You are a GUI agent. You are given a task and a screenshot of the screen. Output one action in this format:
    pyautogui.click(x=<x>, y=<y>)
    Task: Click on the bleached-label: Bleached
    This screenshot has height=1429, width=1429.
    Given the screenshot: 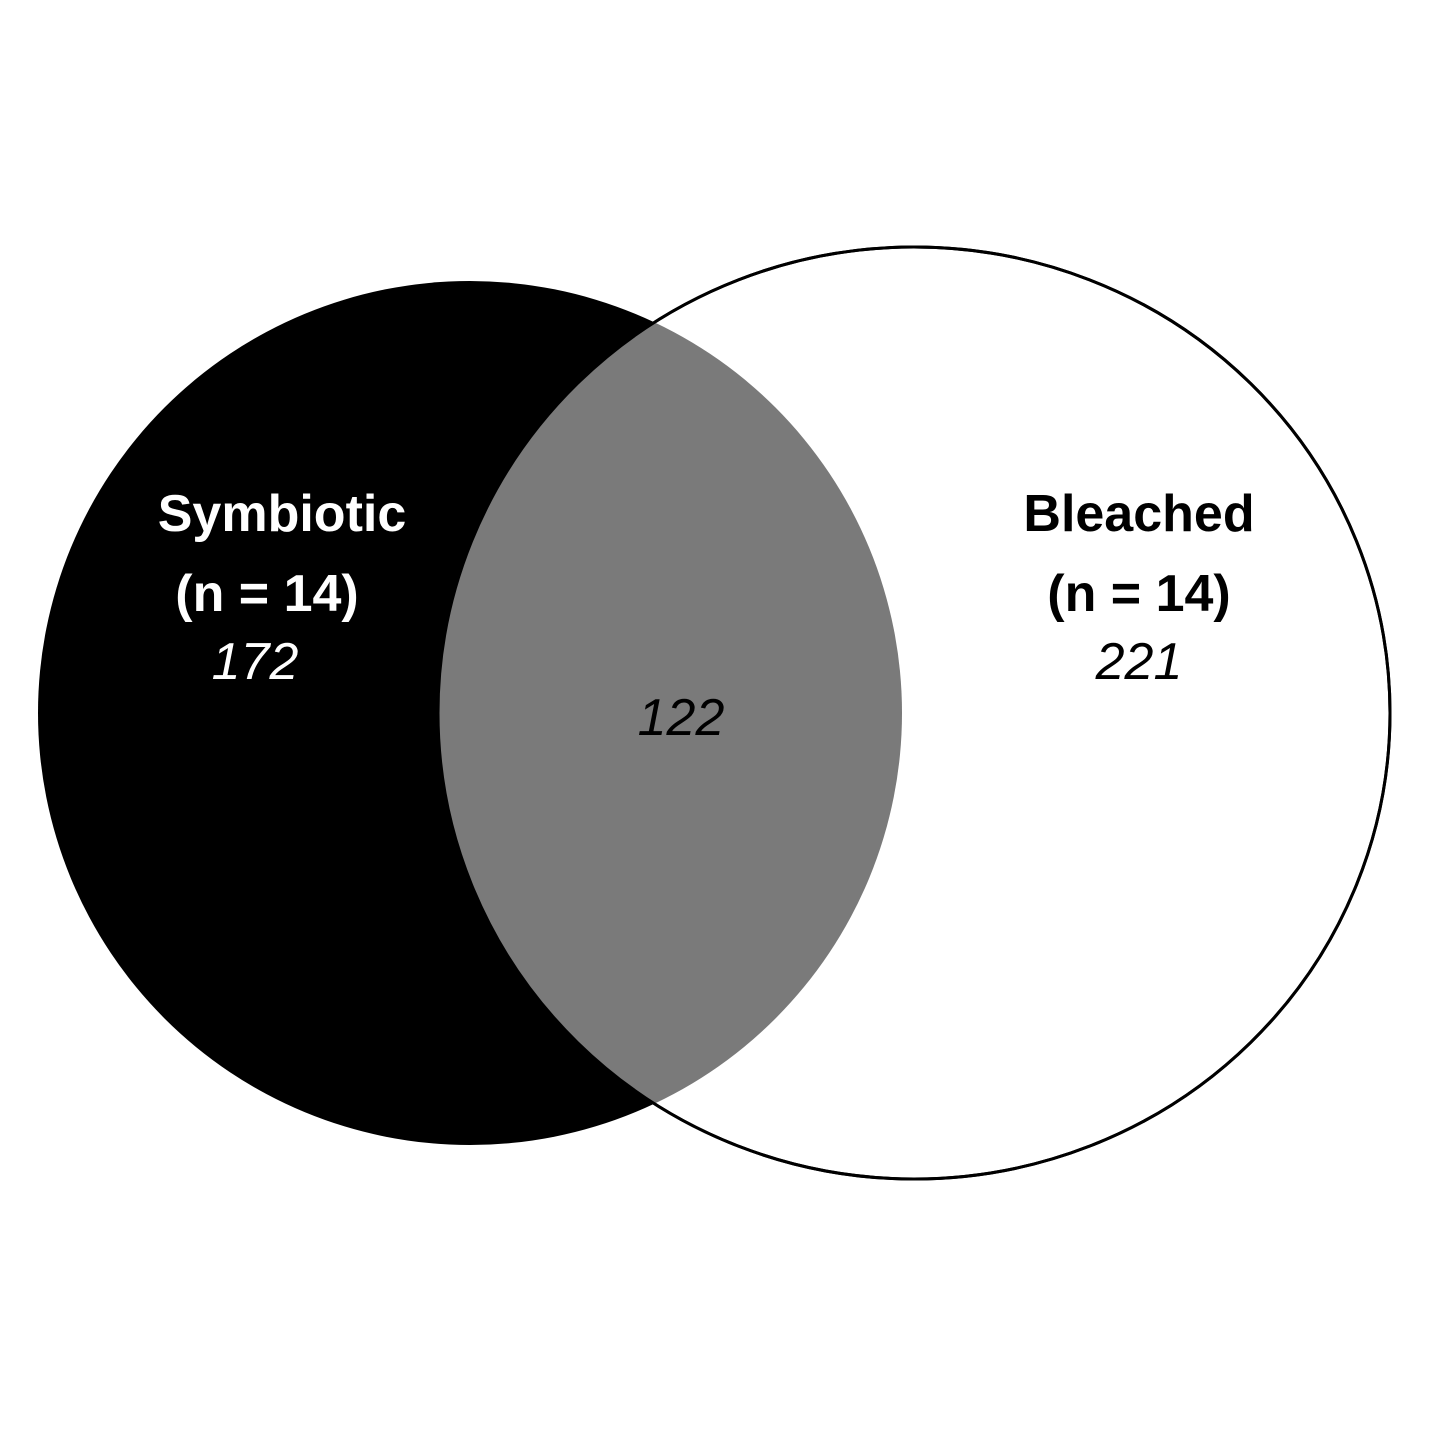 What is the action you would take?
    pyautogui.click(x=1138, y=514)
    